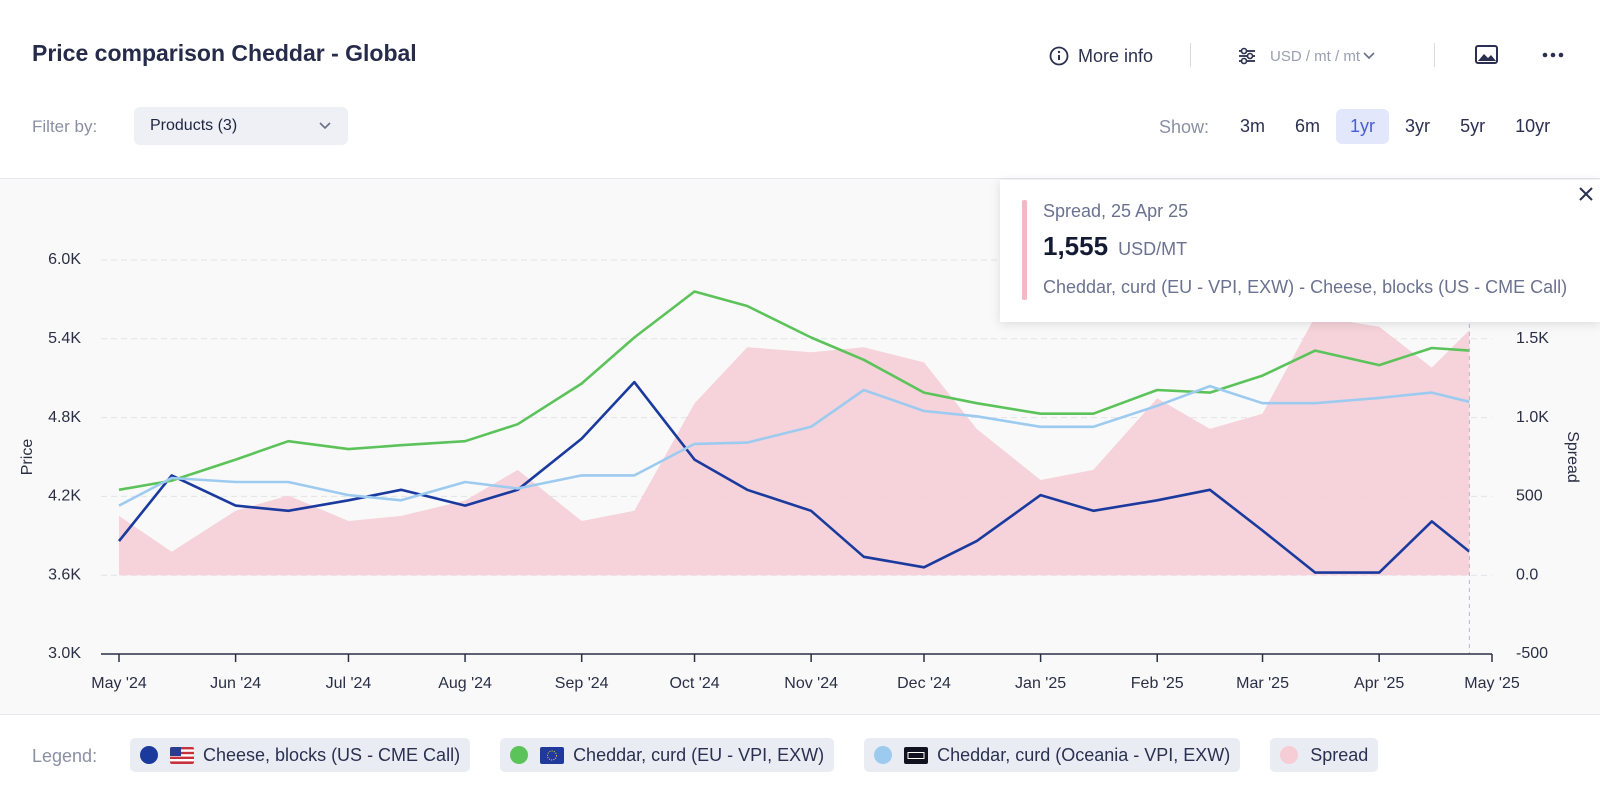 Image resolution: width=1600 pixels, height=794 pixels. I want to click on x-tick-label: Mar '25, so click(1262, 683).